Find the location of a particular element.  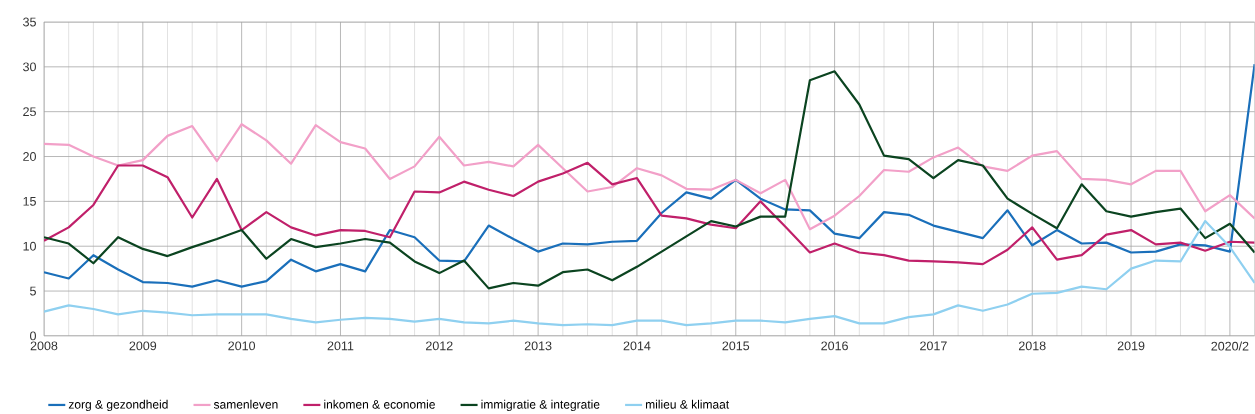

x-tick-label: 2008 is located at coordinates (44, 346).